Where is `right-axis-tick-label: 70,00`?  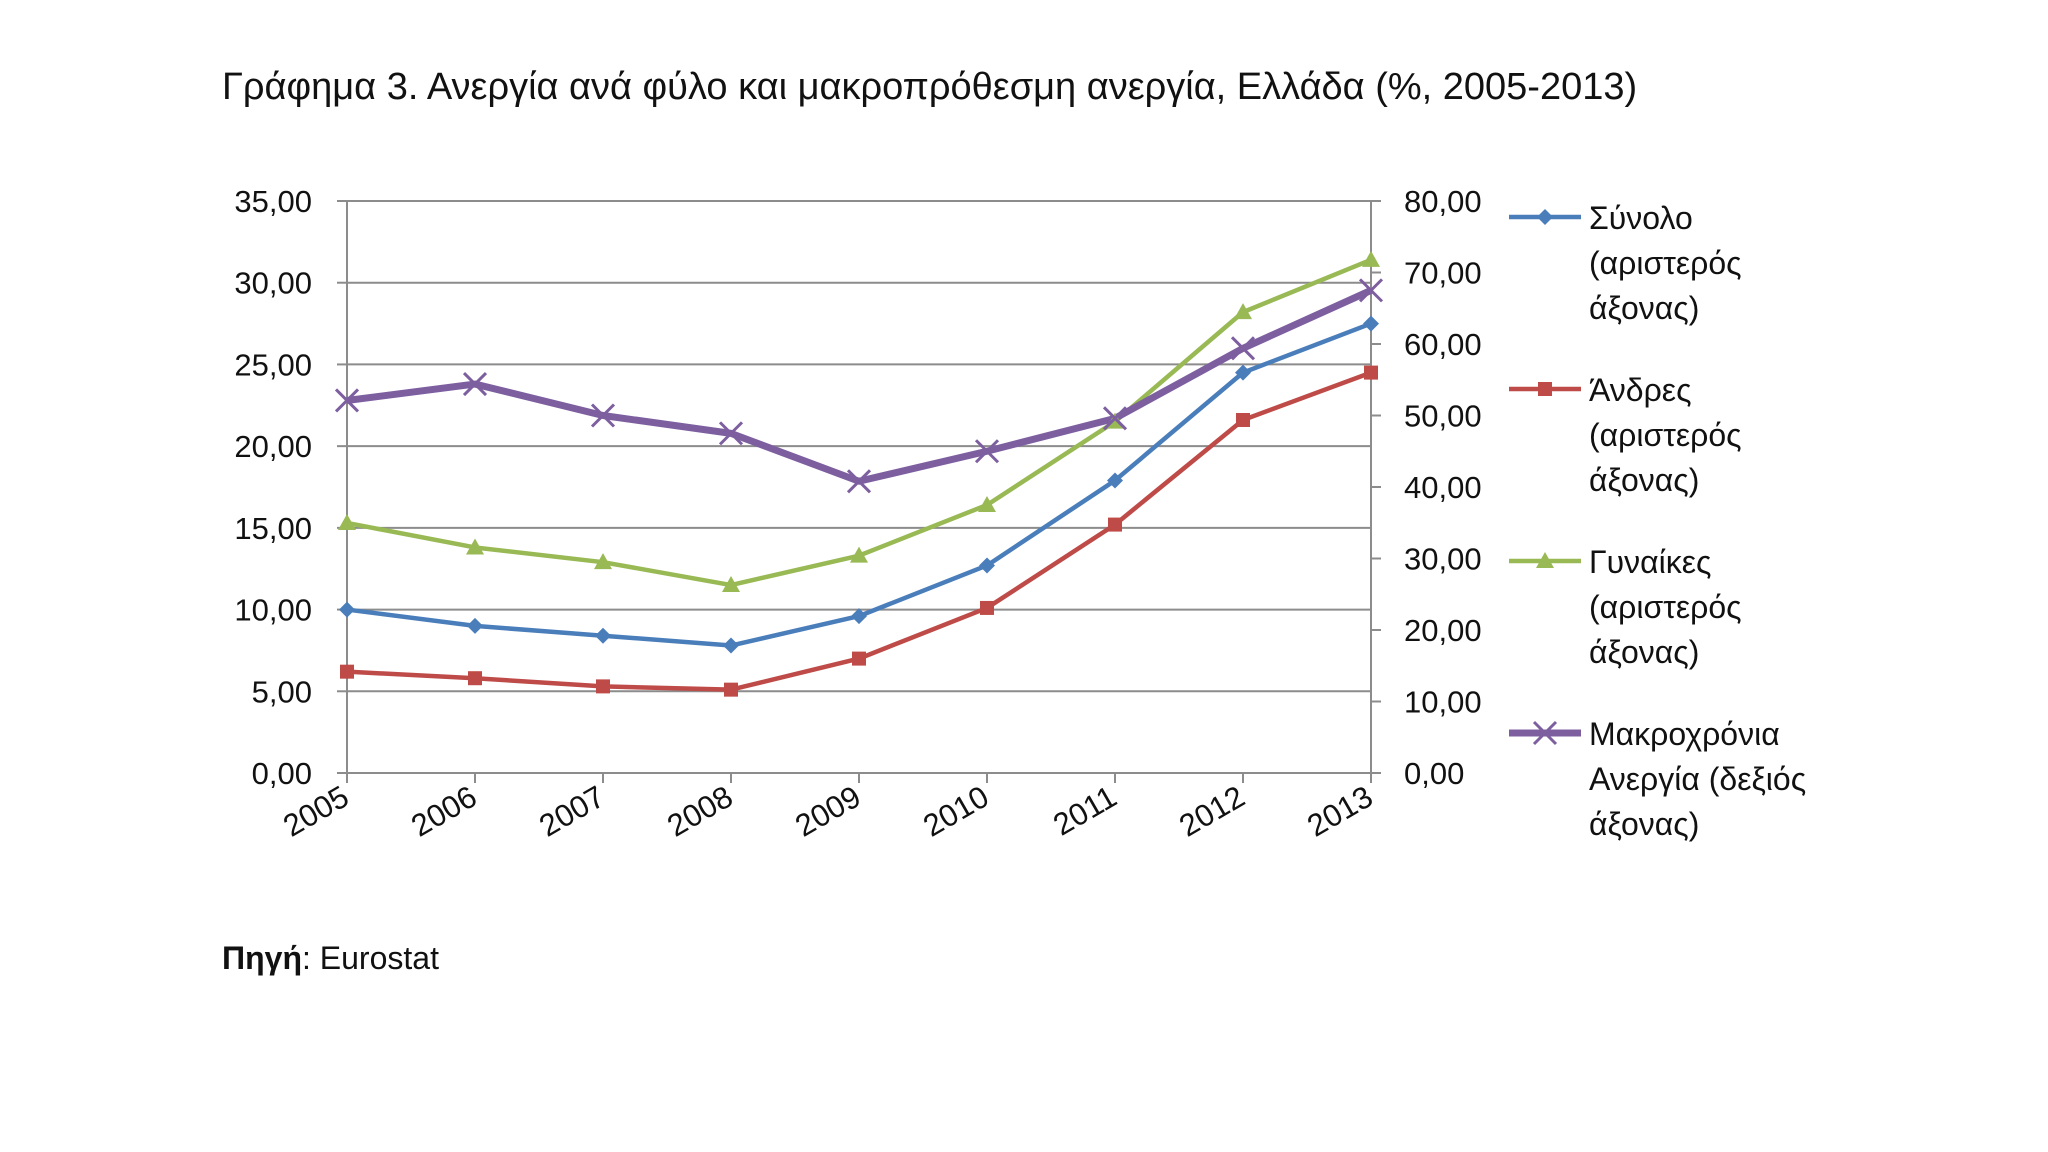
right-axis-tick-label: 70,00 is located at coordinates (1443, 273).